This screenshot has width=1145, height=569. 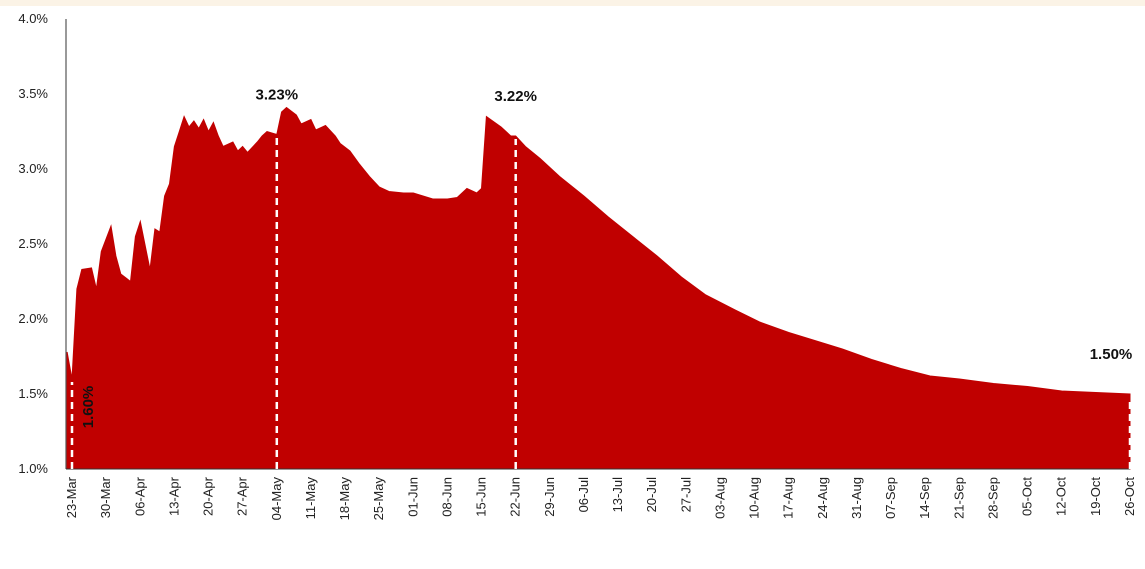 I want to click on x-tick-label: 20-Apr, so click(x=208, y=496).